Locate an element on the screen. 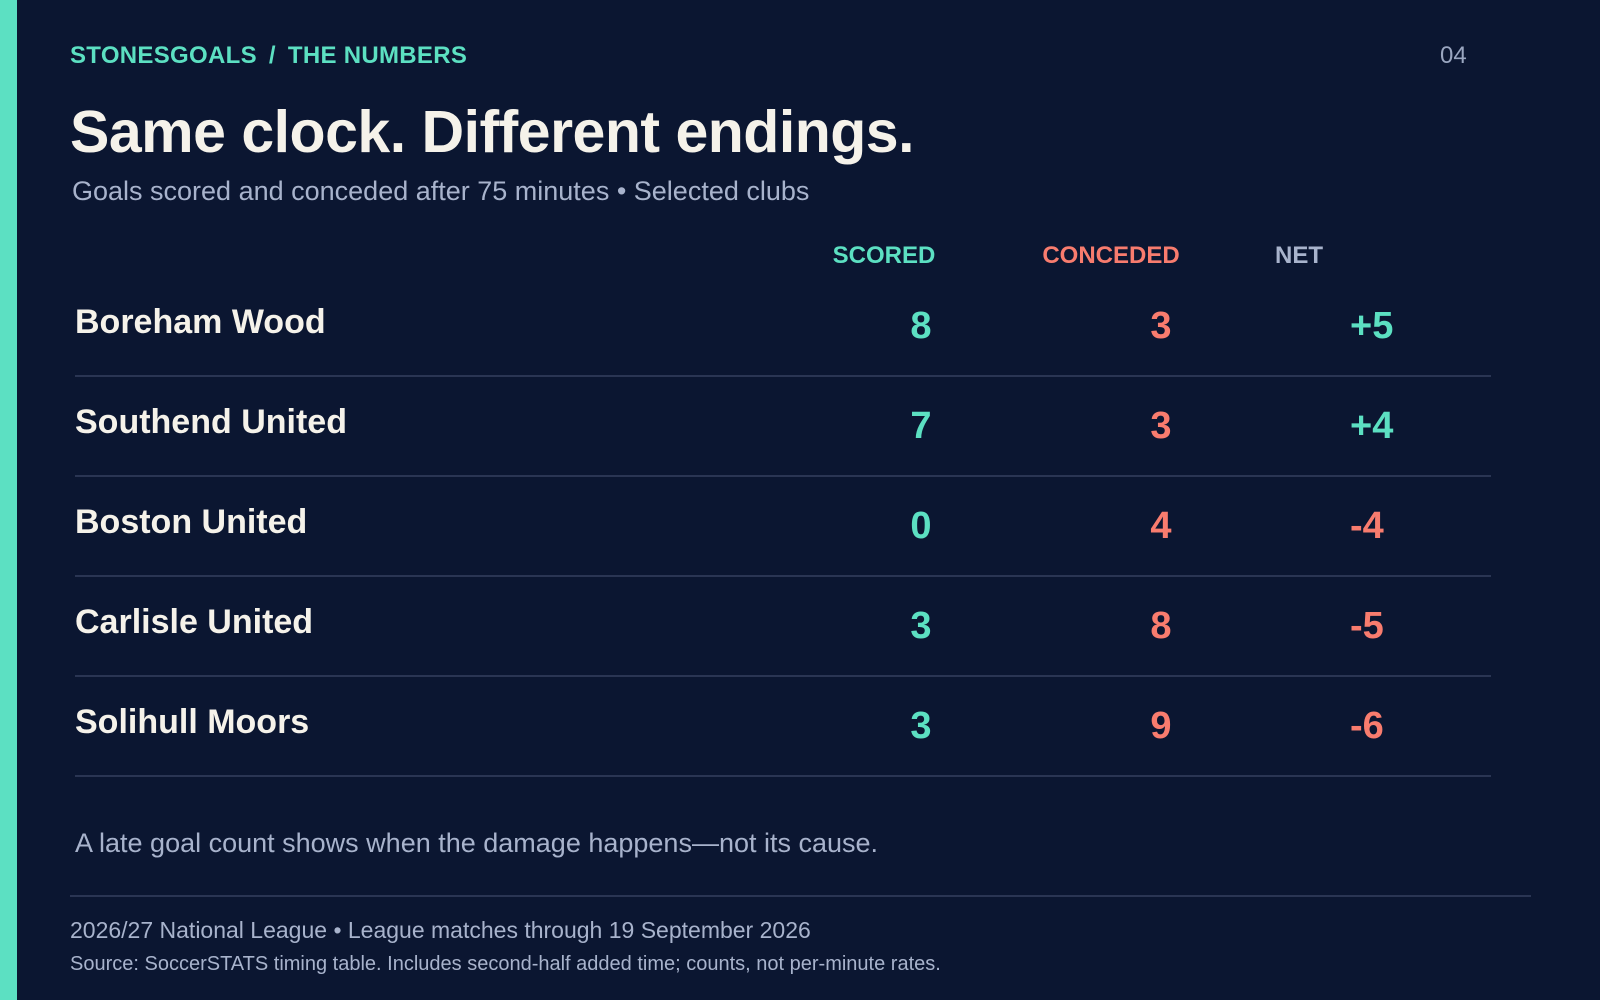  column-header-conceded: CONCEDED is located at coordinates (1111, 255).